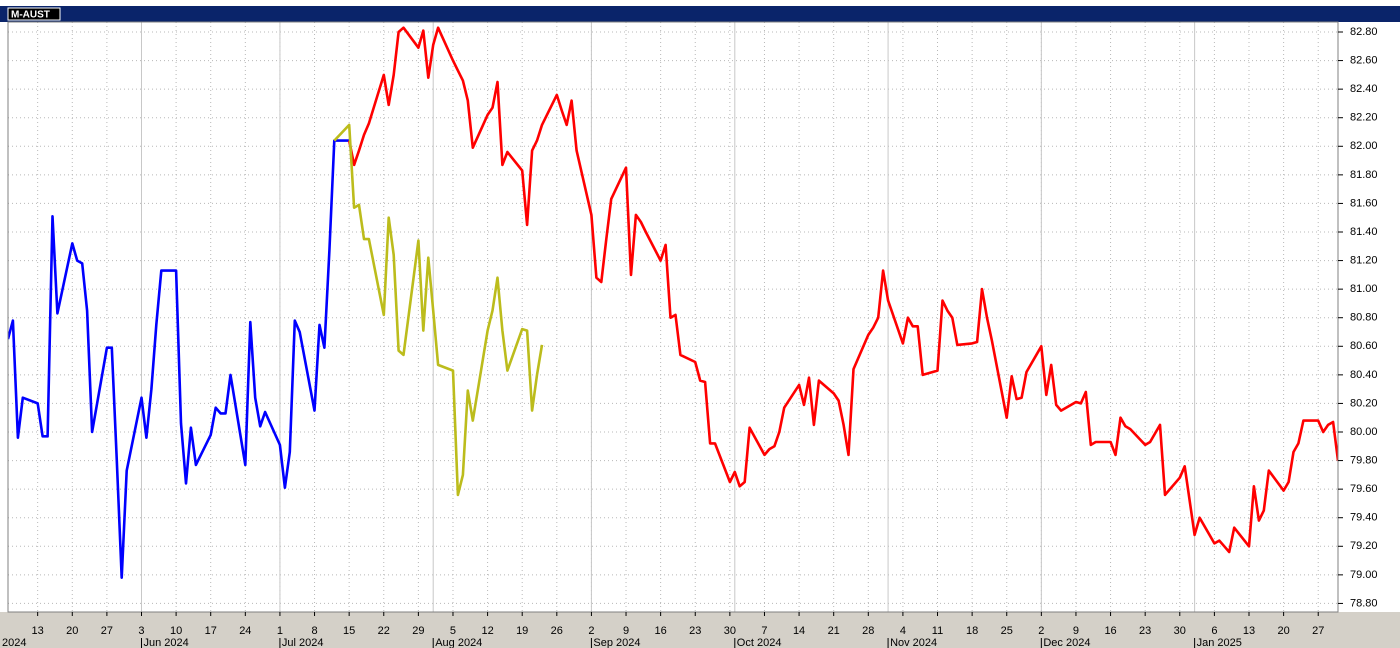  Describe the element at coordinates (1364, 603) in the screenshot. I see `y-tick-label: 78.80` at that location.